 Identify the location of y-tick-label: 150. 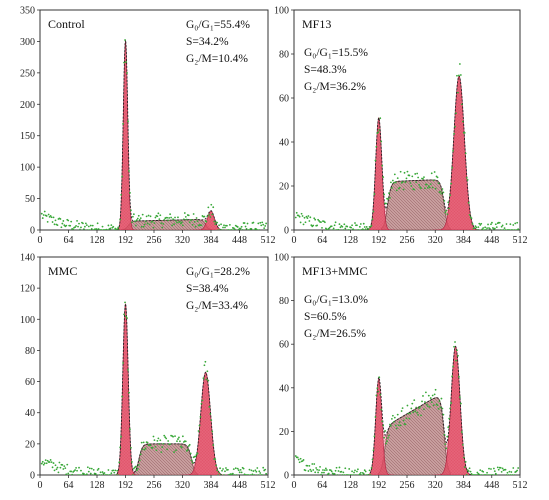
(27, 136).